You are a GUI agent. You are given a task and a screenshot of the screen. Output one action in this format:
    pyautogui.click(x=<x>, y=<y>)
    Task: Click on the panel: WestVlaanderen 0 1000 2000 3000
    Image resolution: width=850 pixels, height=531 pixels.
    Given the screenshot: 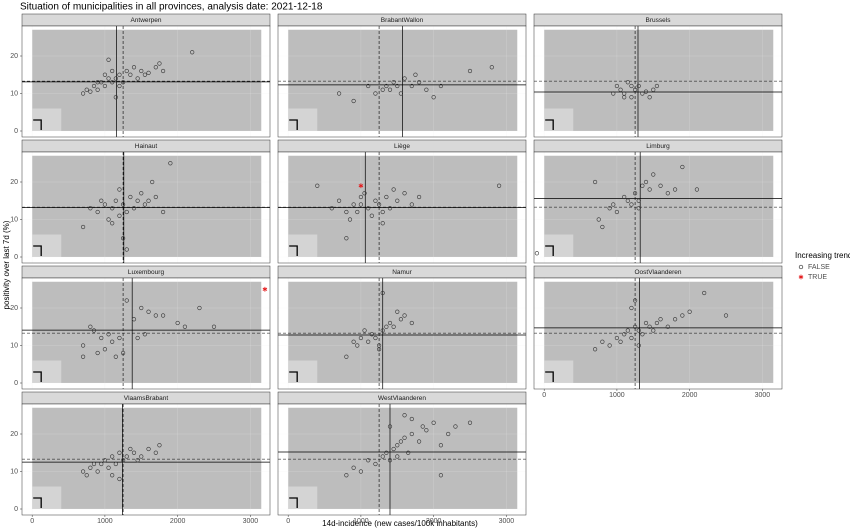 What is the action you would take?
    pyautogui.click(x=402, y=458)
    